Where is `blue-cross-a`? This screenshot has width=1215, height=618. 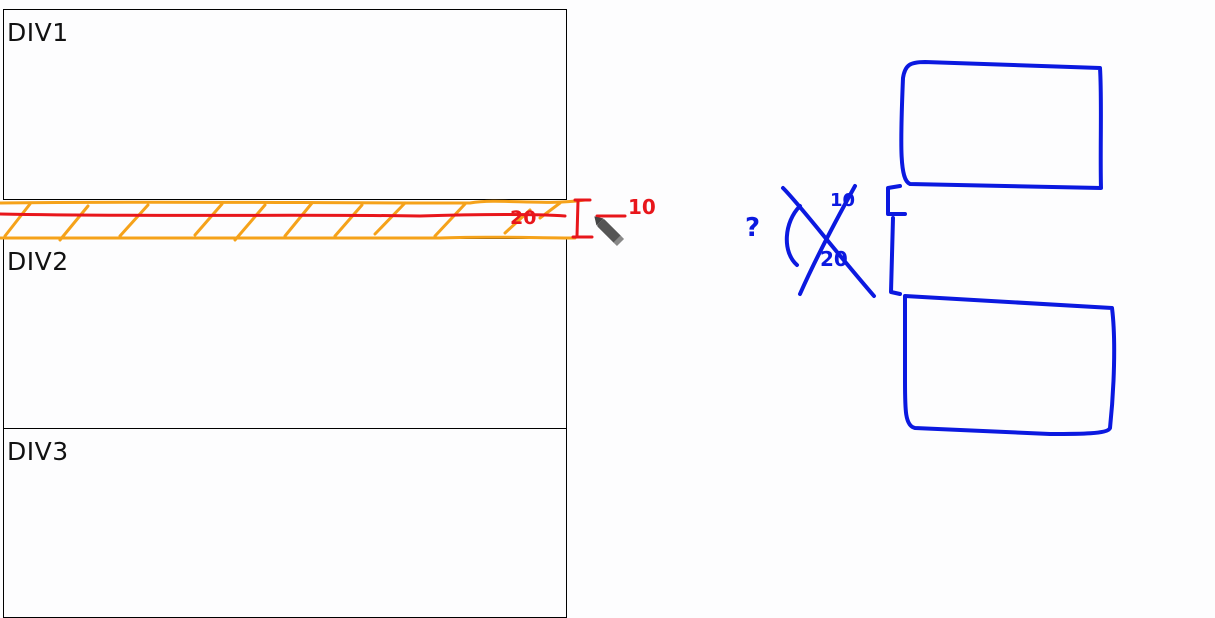
blue-cross-a is located at coordinates (828, 242).